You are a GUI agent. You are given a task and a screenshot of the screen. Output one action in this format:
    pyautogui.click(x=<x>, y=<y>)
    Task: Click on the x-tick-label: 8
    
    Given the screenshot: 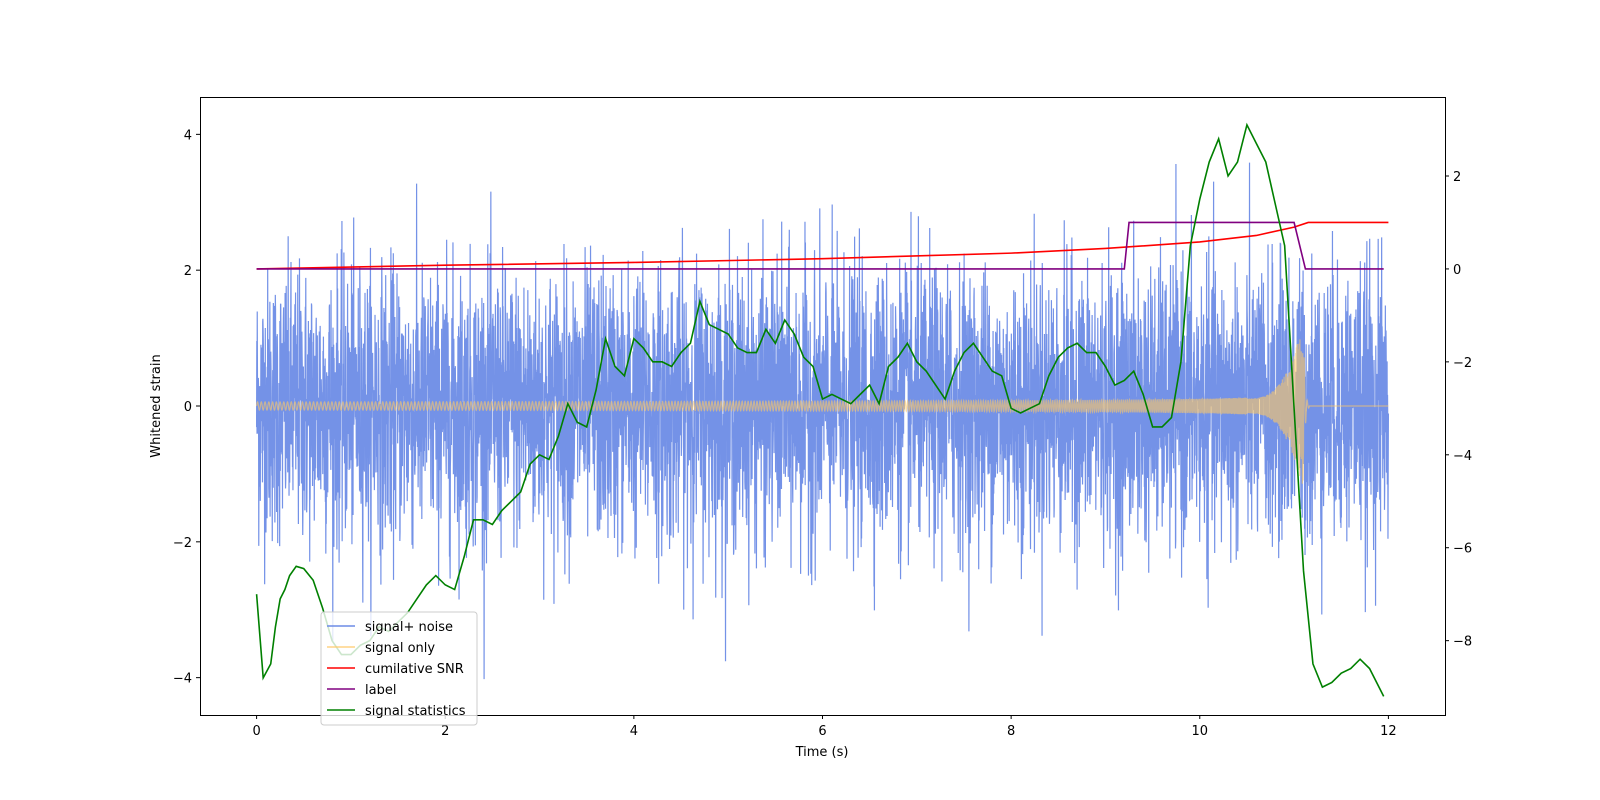 What is the action you would take?
    pyautogui.click(x=1011, y=731)
    